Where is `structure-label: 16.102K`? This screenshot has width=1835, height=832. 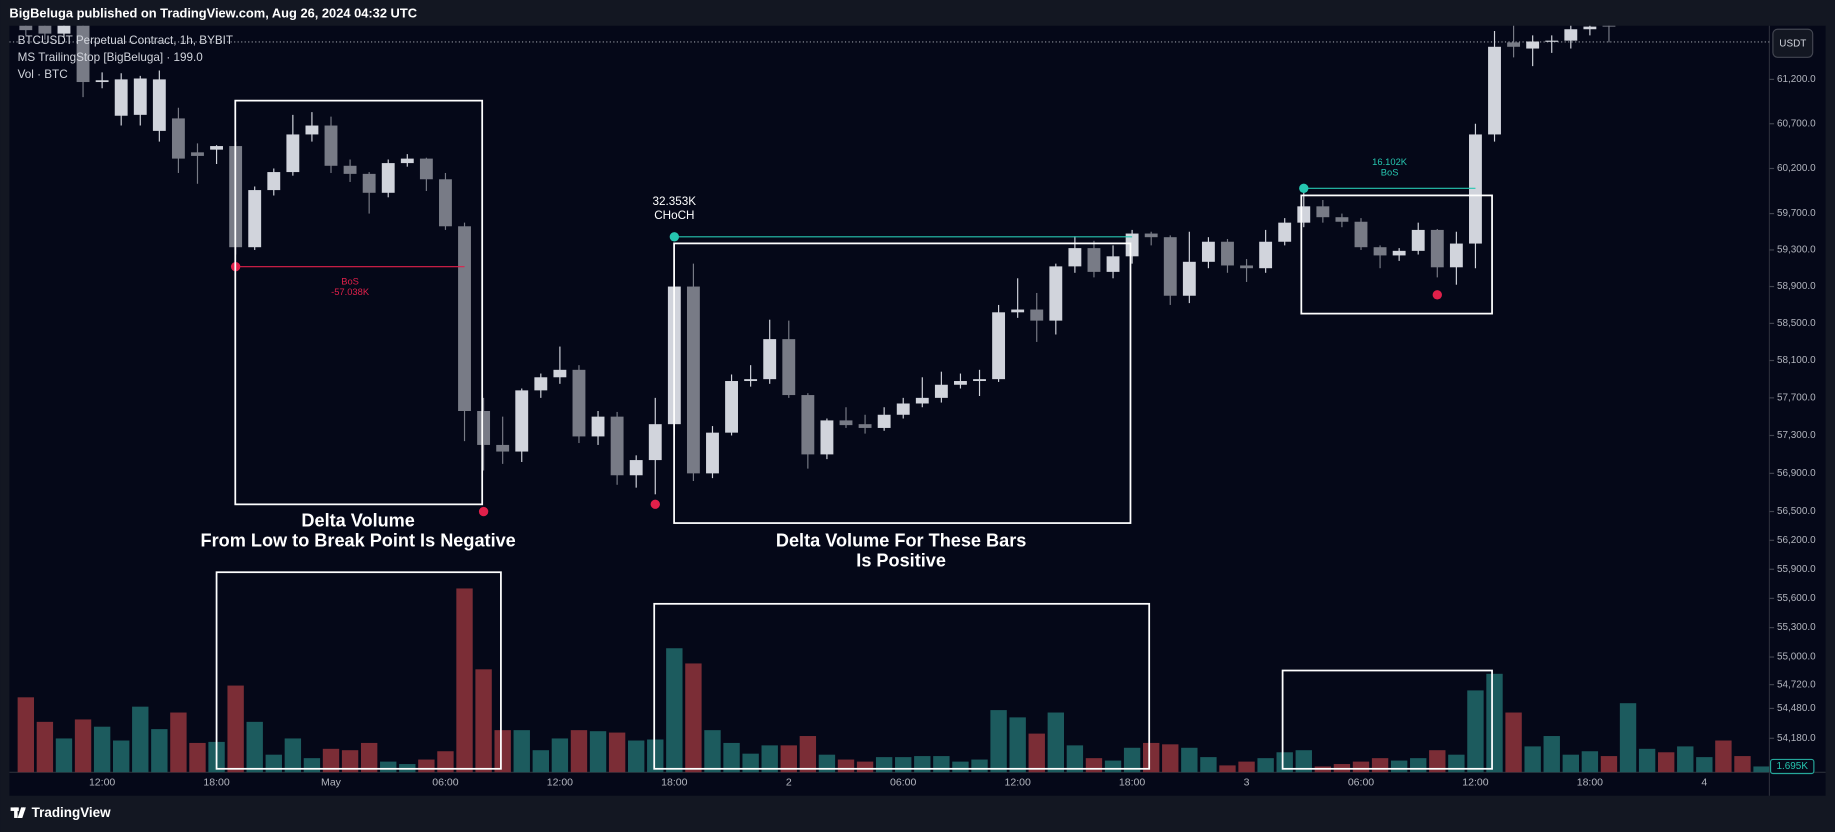 structure-label: 16.102K is located at coordinates (1390, 162).